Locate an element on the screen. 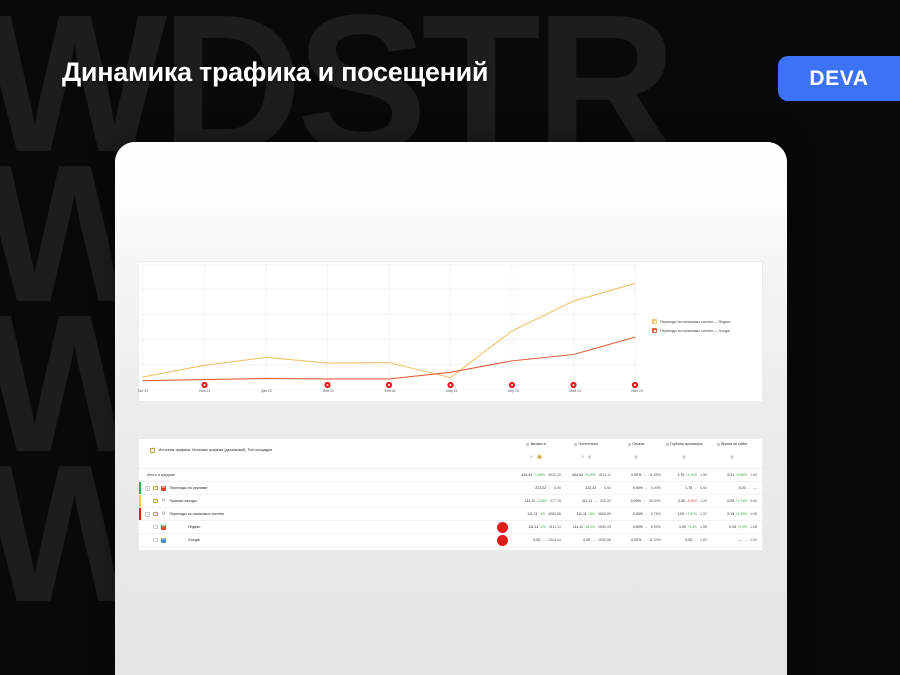 The height and width of the screenshot is (675, 900). cell-value: 0:20 is located at coordinates (742, 488).